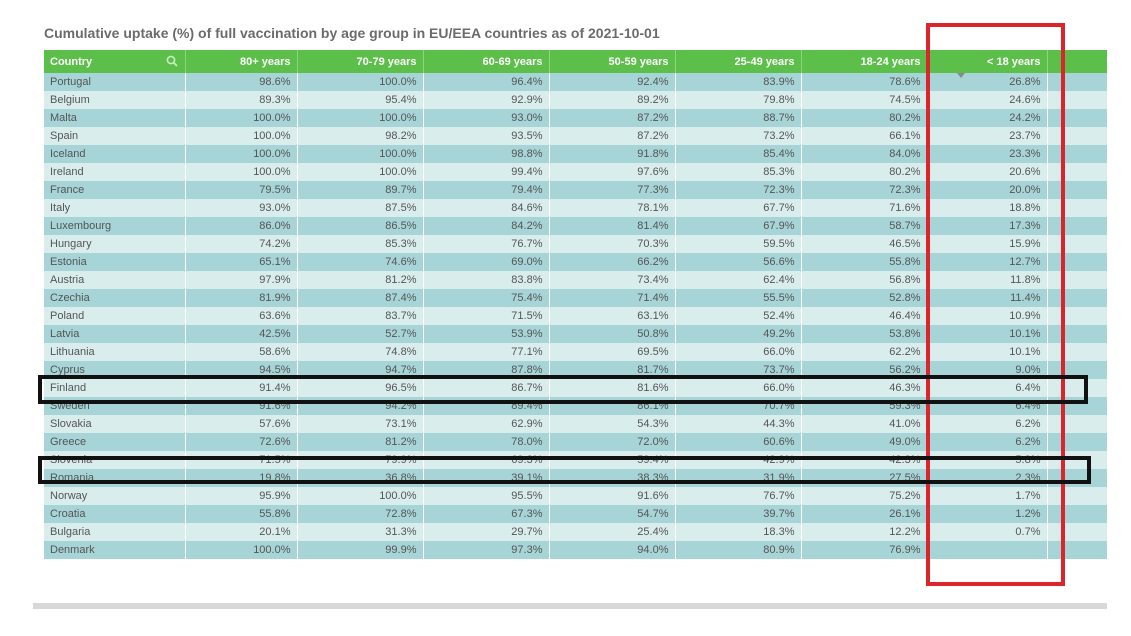 This screenshot has width=1131, height=636. I want to click on table-row: Greece 72.6% 81.2% 78.0% 72.0% 60.6% 49.0% 6.2%, so click(575, 442).